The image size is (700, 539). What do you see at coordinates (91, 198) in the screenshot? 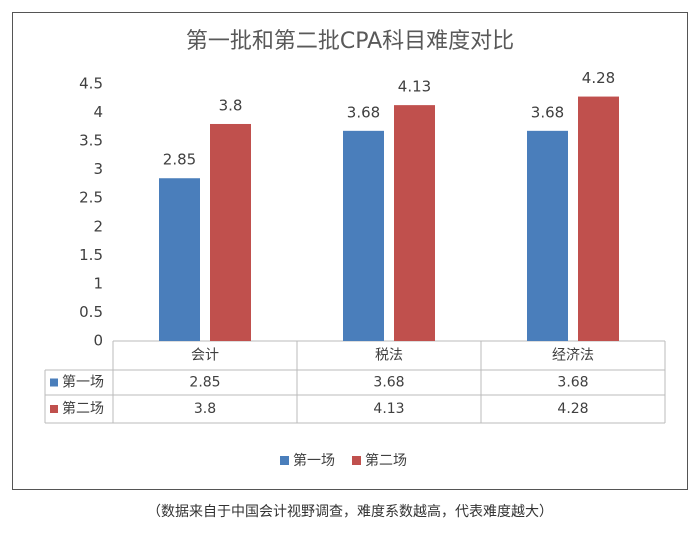
I see `y-tick-label: 2.5` at bounding box center [91, 198].